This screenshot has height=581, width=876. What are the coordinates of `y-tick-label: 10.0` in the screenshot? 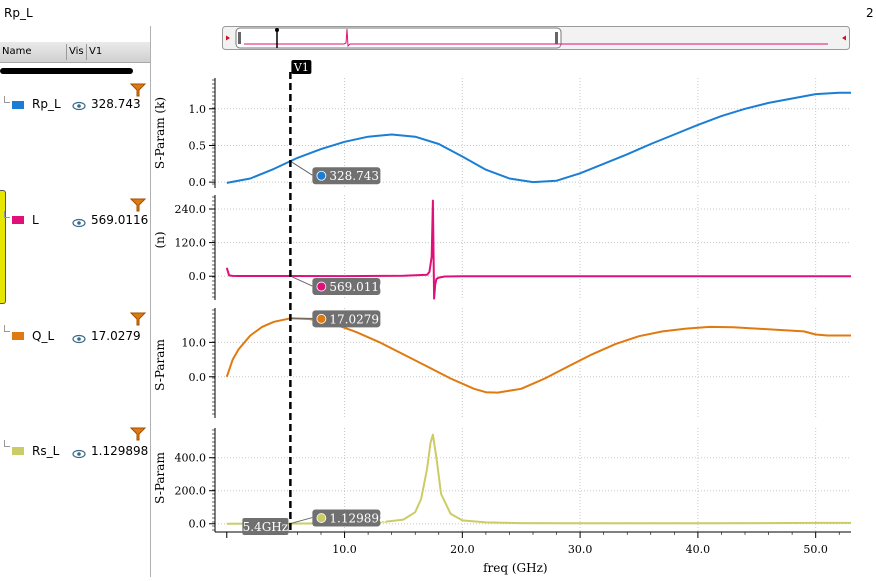 It's located at (194, 342).